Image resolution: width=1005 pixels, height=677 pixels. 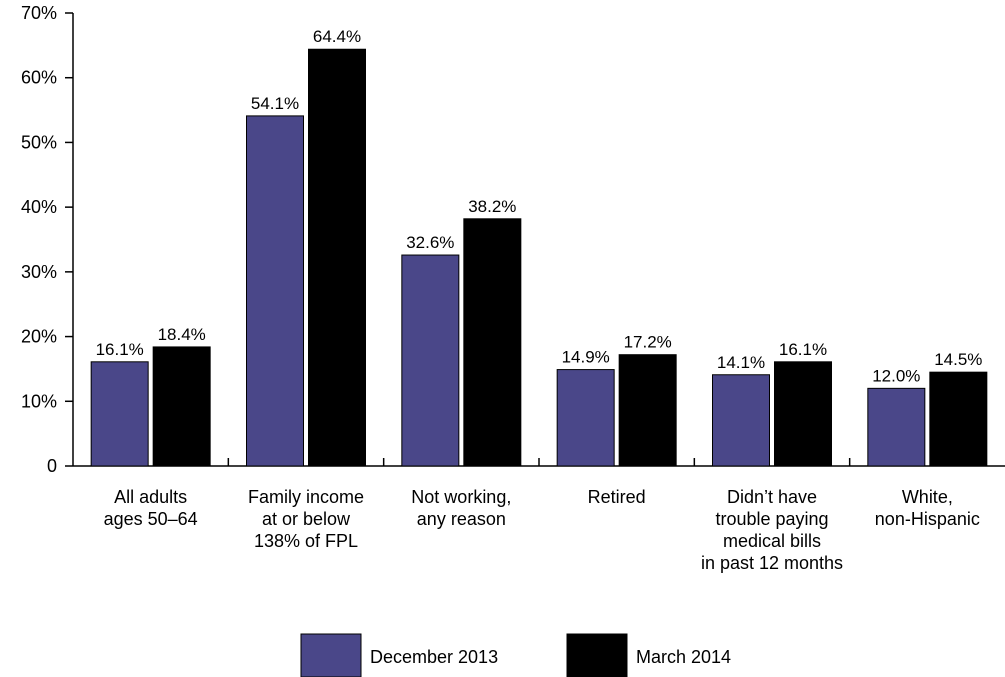 What do you see at coordinates (461, 497) in the screenshot?
I see `category-label-line: Not working,` at bounding box center [461, 497].